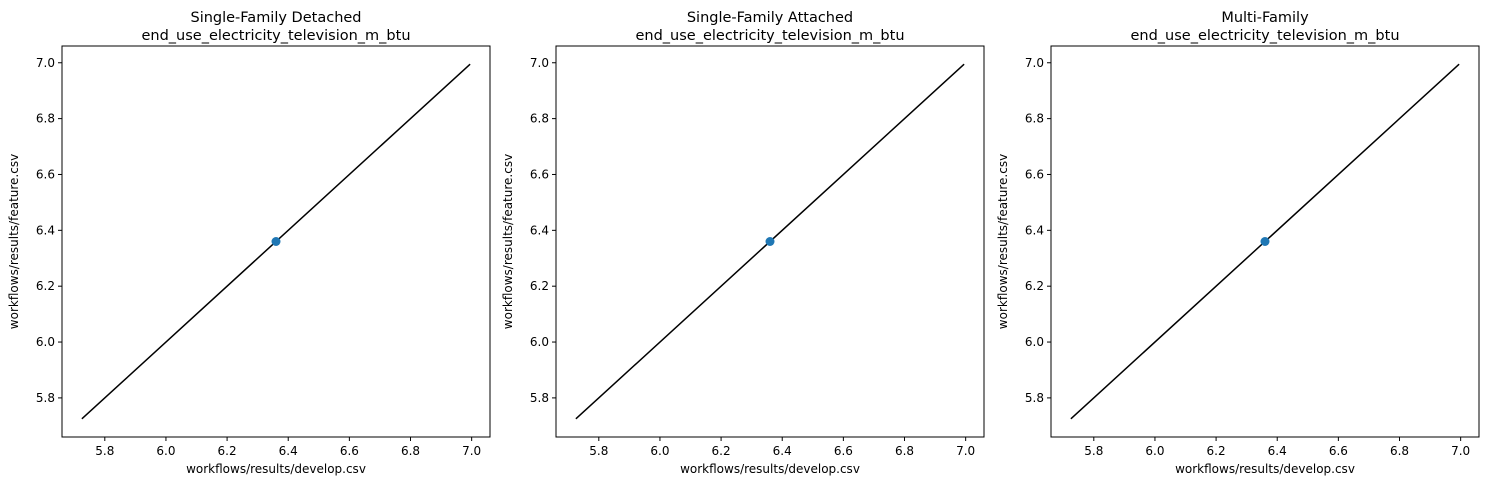 The height and width of the screenshot is (495, 1489). I want to click on chart-title: Single-Family Attached, so click(770, 18).